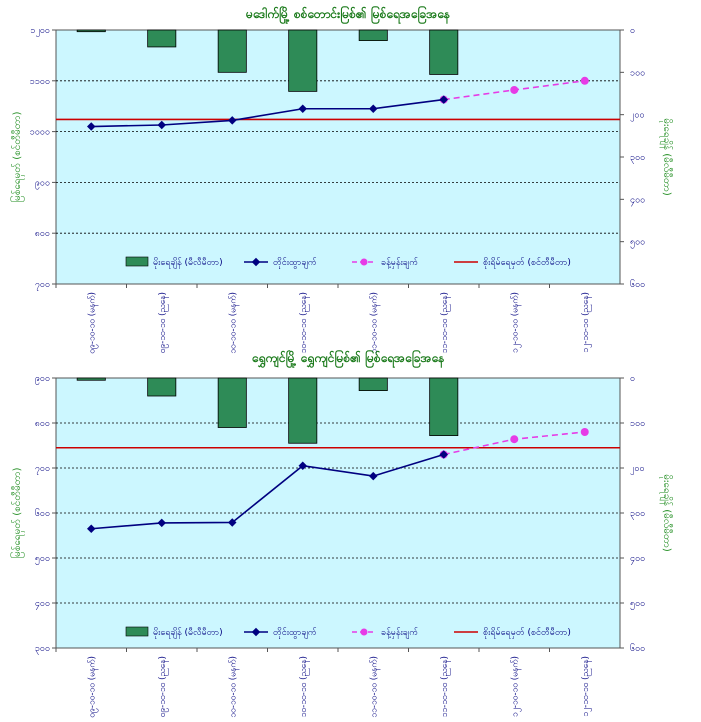 The width and height of the screenshot is (701, 722). Describe the element at coordinates (42, 559) in the screenshot. I see `left-tick-label: ၅၀၀` at that location.